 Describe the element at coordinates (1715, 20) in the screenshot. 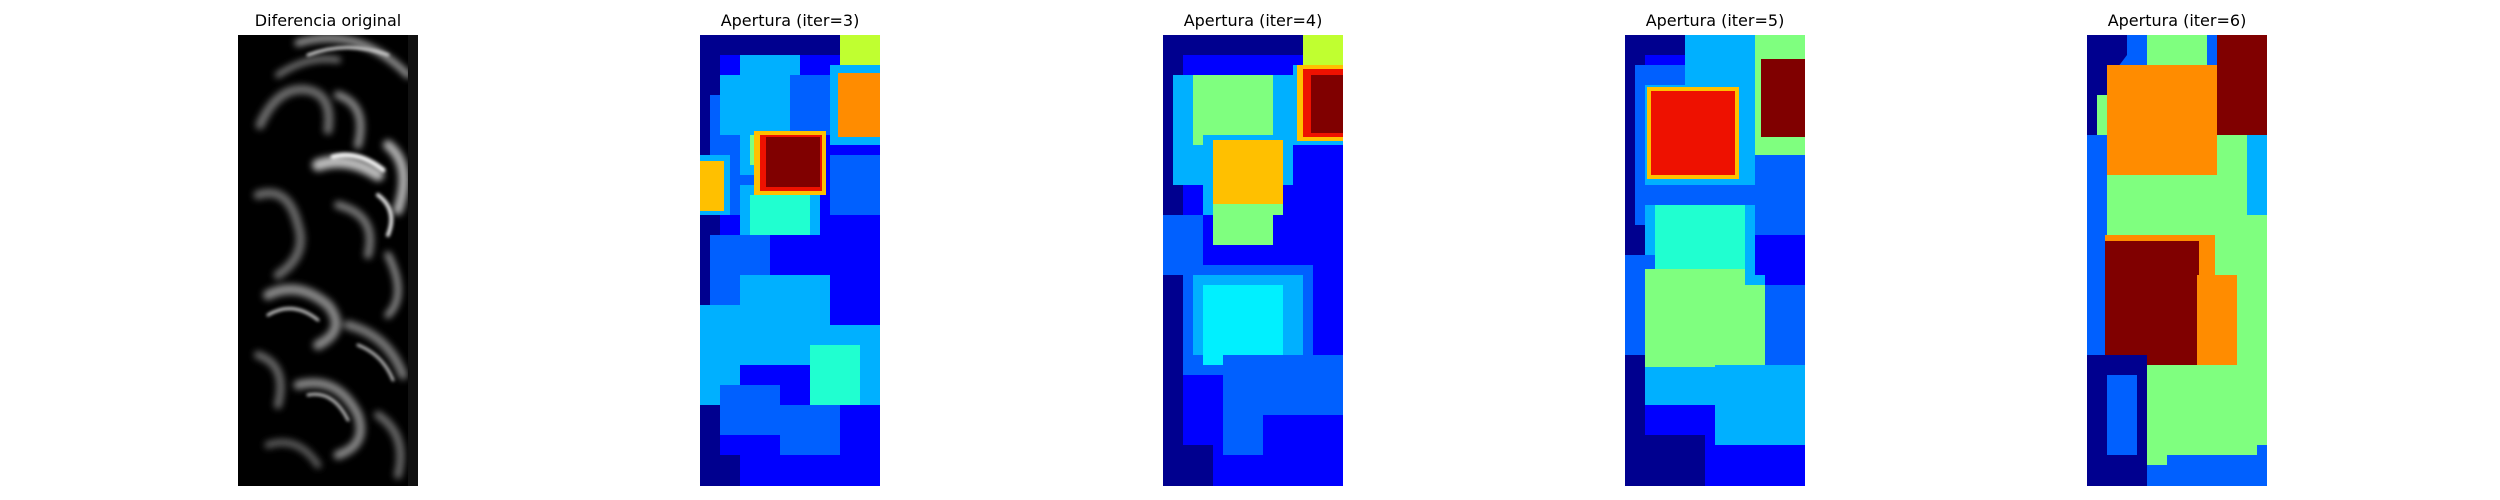

I see `panel-title: Apertura (iter=5)` at that location.